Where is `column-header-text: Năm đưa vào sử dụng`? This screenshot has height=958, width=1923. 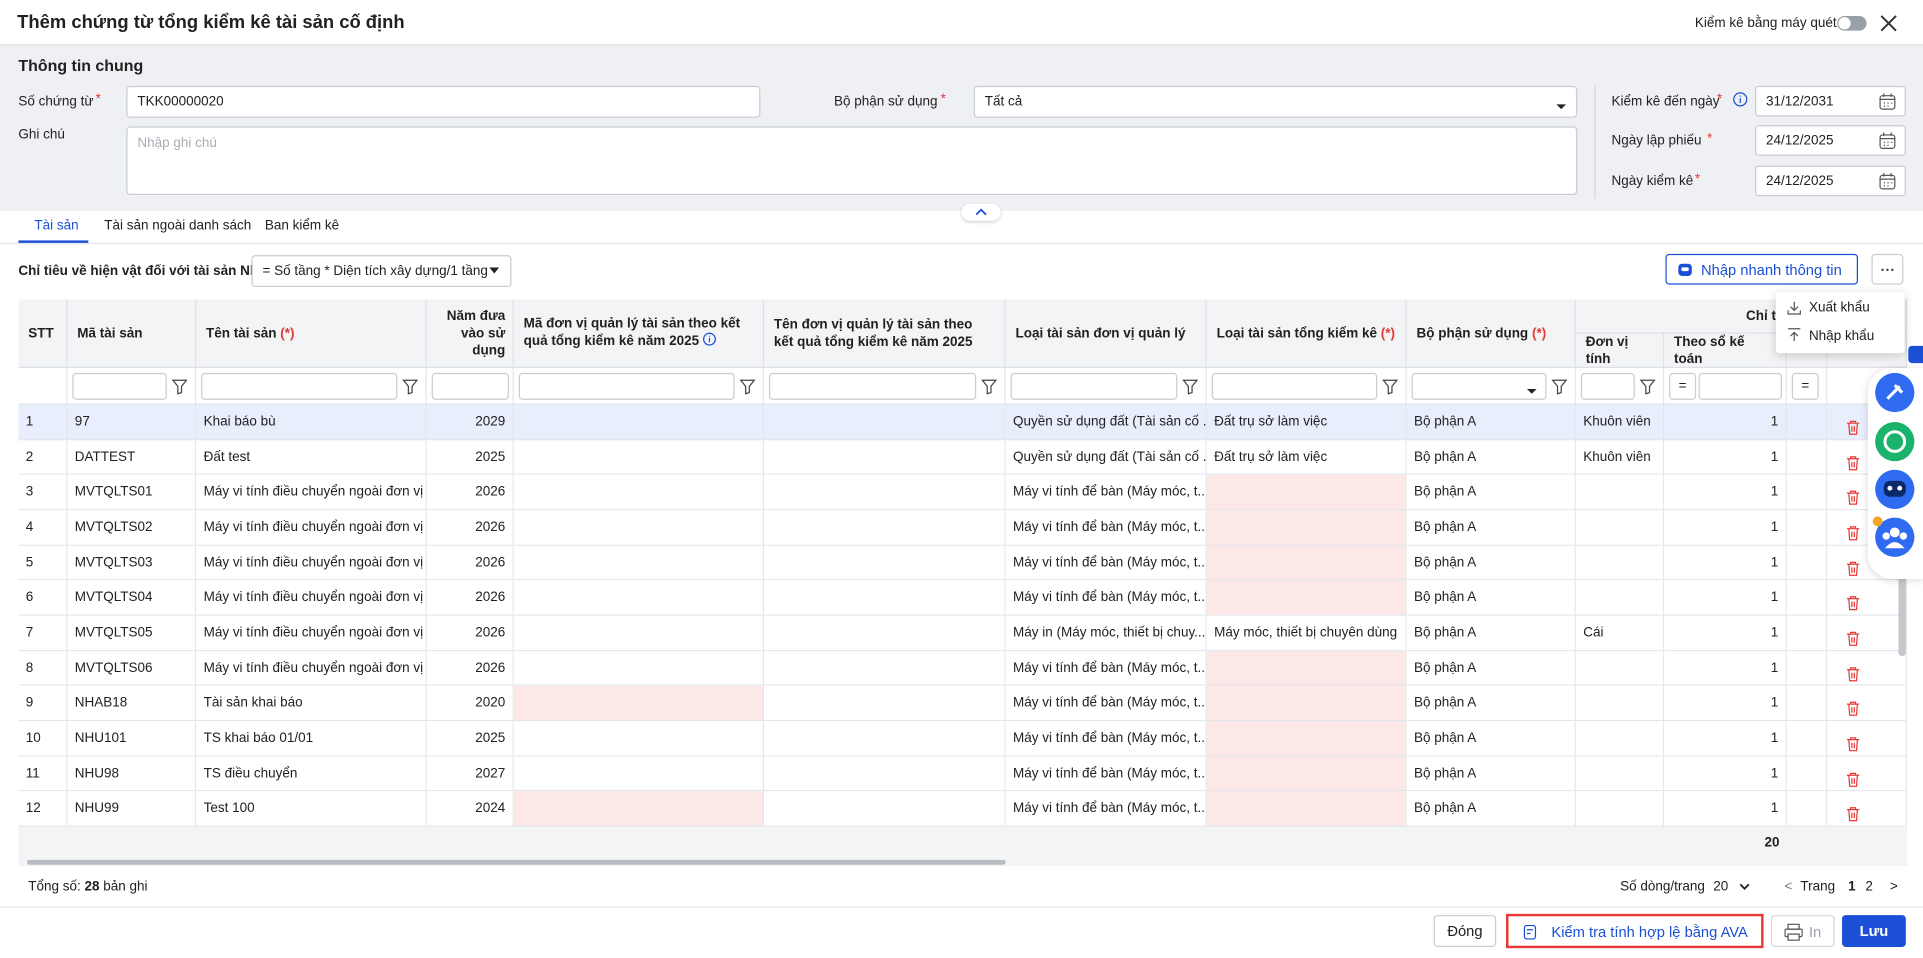 column-header-text: Năm đưa vào sử dụng is located at coordinates (466, 333).